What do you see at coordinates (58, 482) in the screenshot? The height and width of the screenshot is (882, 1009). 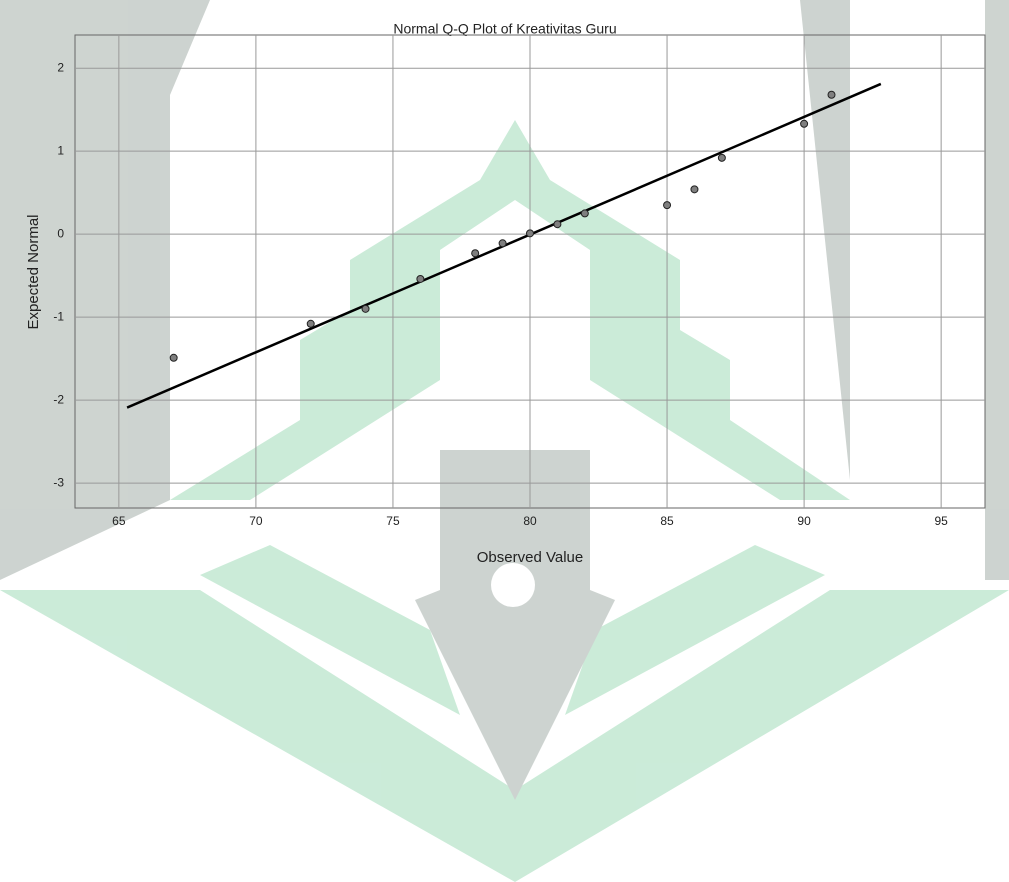 I see `y-tick-label: -3` at bounding box center [58, 482].